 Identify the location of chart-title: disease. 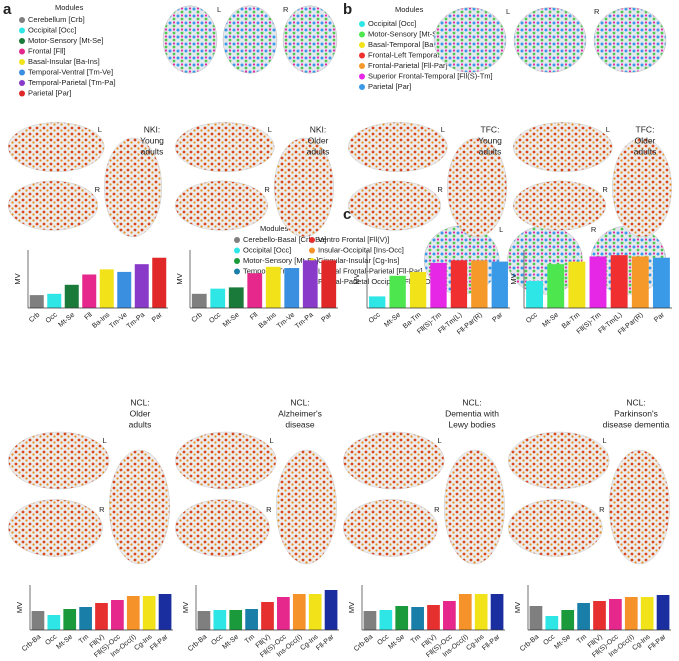
(300, 424).